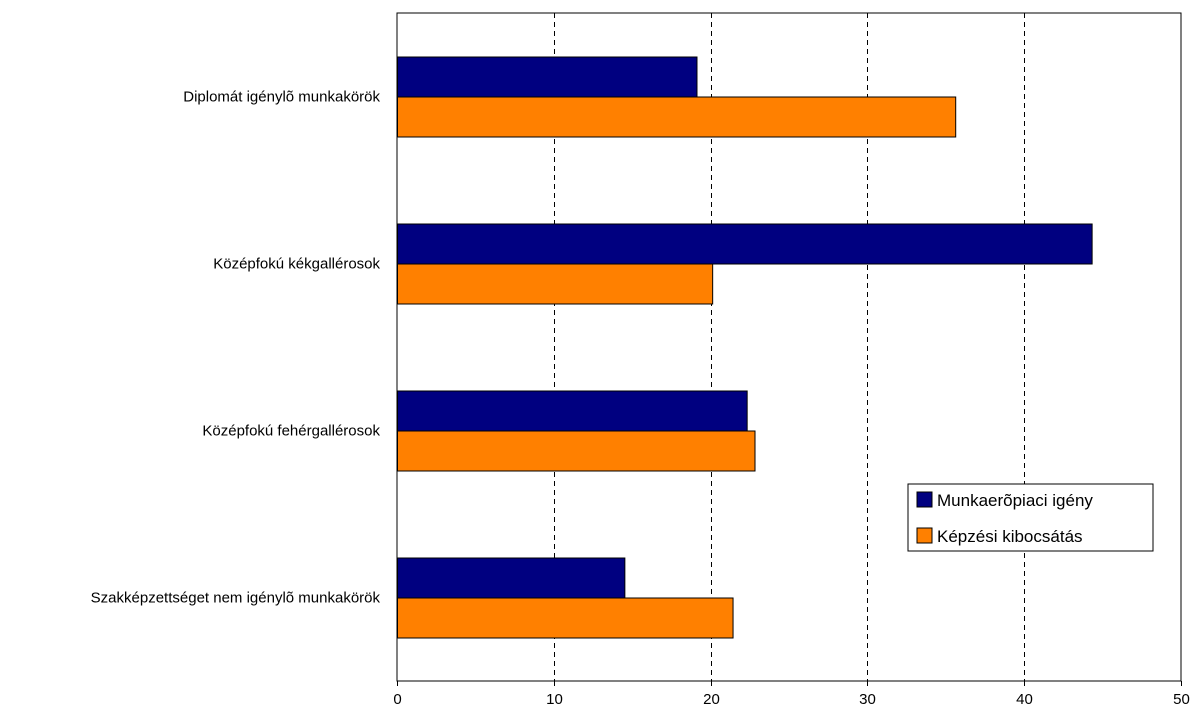 This screenshot has height=713, width=1195. Describe the element at coordinates (281, 97) in the screenshot. I see `category-label: Diplomát igénylõ munkakörök` at that location.